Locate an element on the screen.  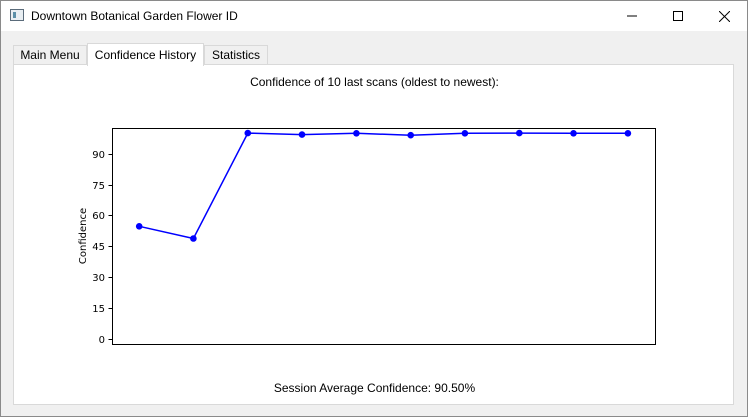
tab-confidence-history: Confidence History is located at coordinates (145, 54).